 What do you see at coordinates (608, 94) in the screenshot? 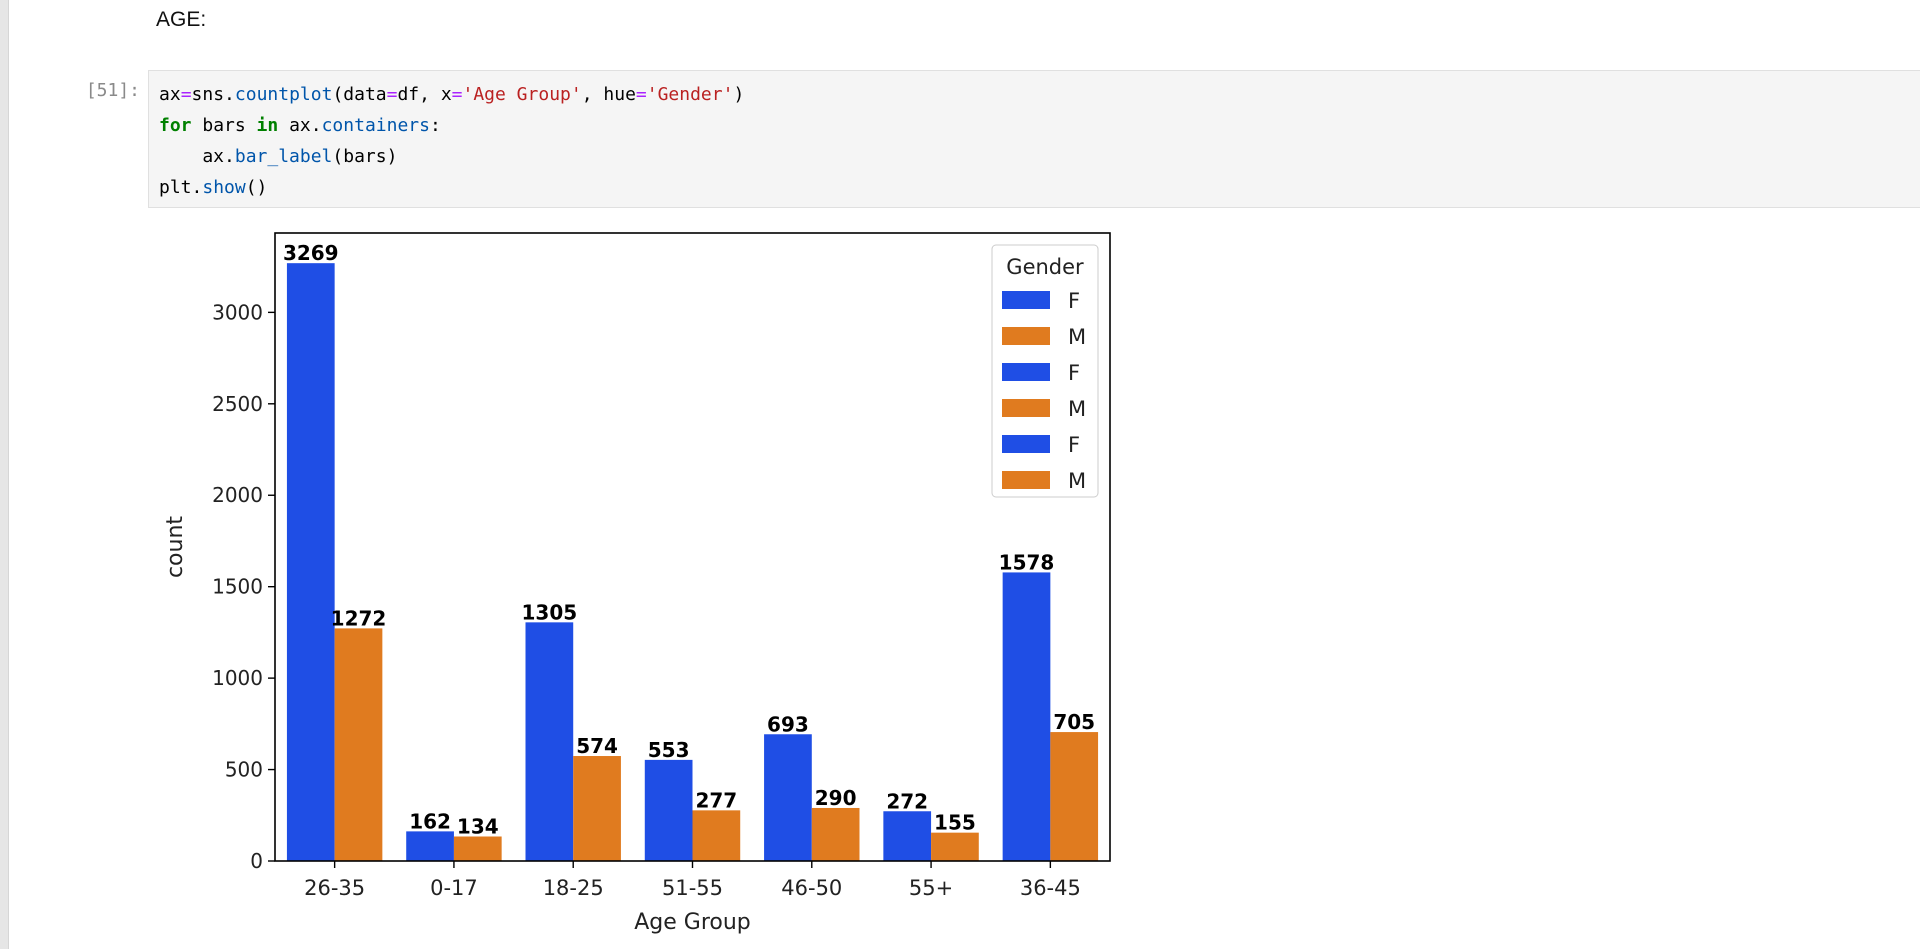
I see `code-token: , hue` at bounding box center [608, 94].